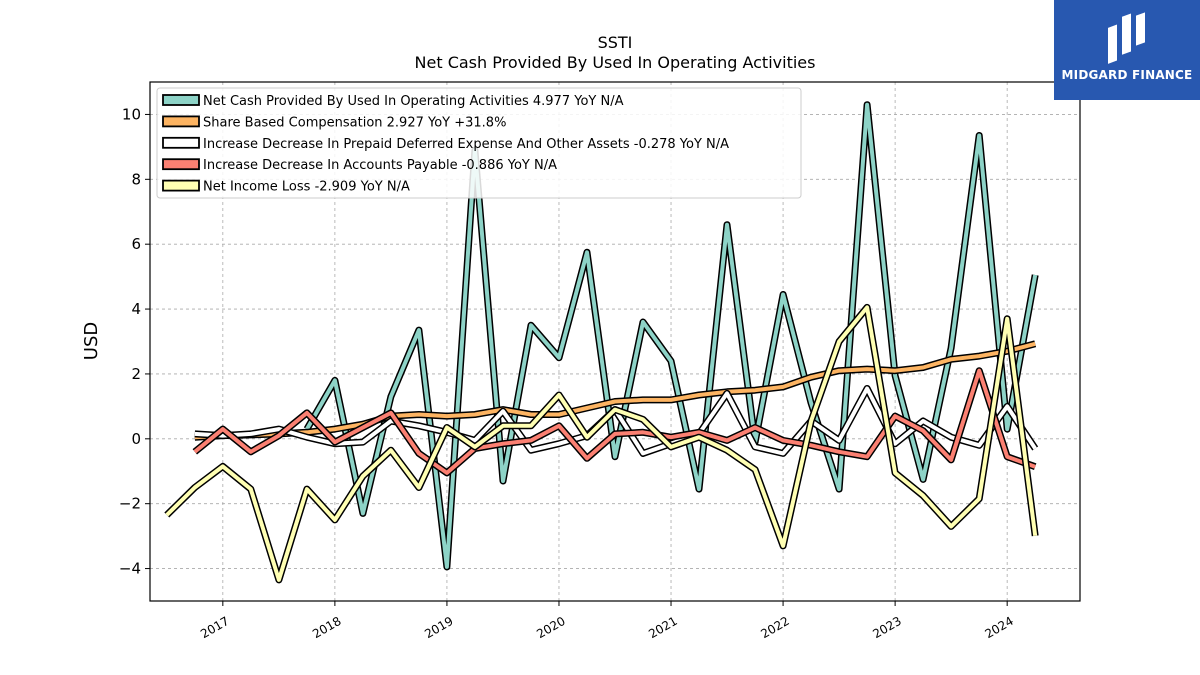 The height and width of the screenshot is (675, 1200). Describe the element at coordinates (136, 309) in the screenshot. I see `y-tick-label: 4` at that location.